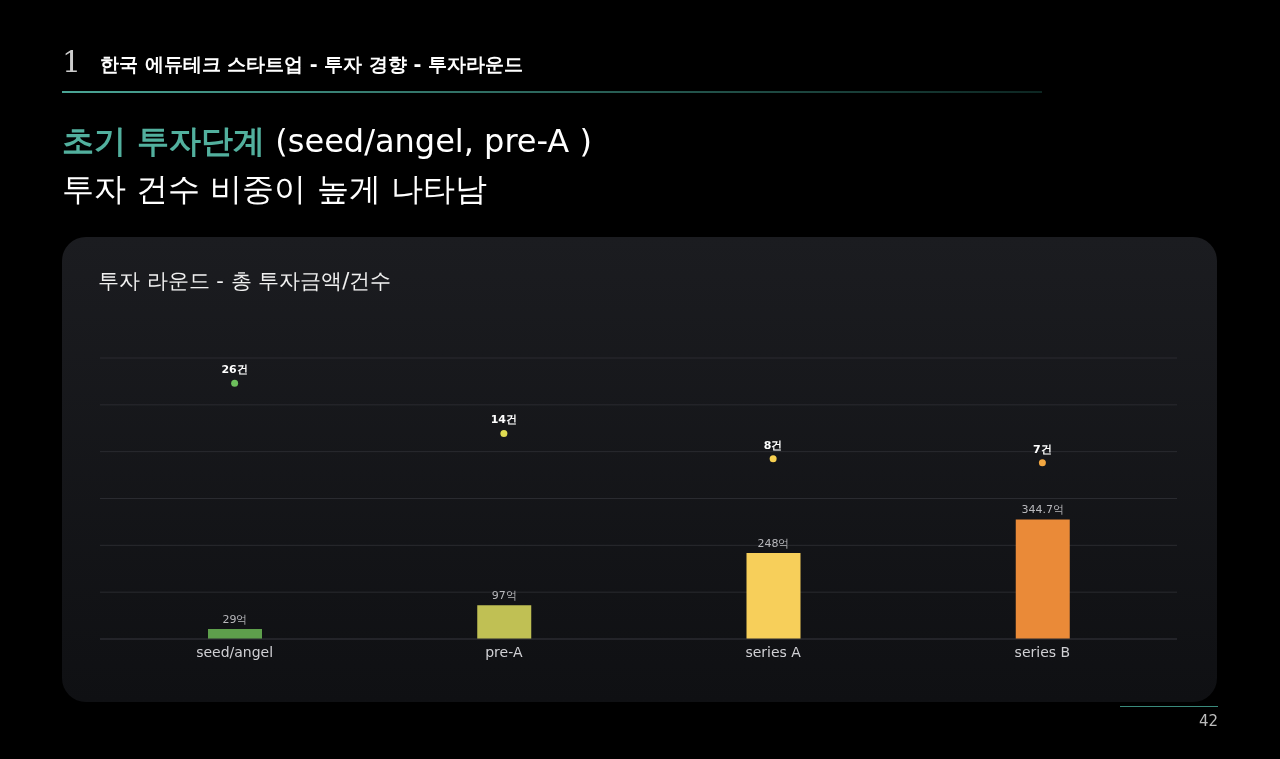  What do you see at coordinates (773, 651) in the screenshot?
I see `x-tick-label: series A` at bounding box center [773, 651].